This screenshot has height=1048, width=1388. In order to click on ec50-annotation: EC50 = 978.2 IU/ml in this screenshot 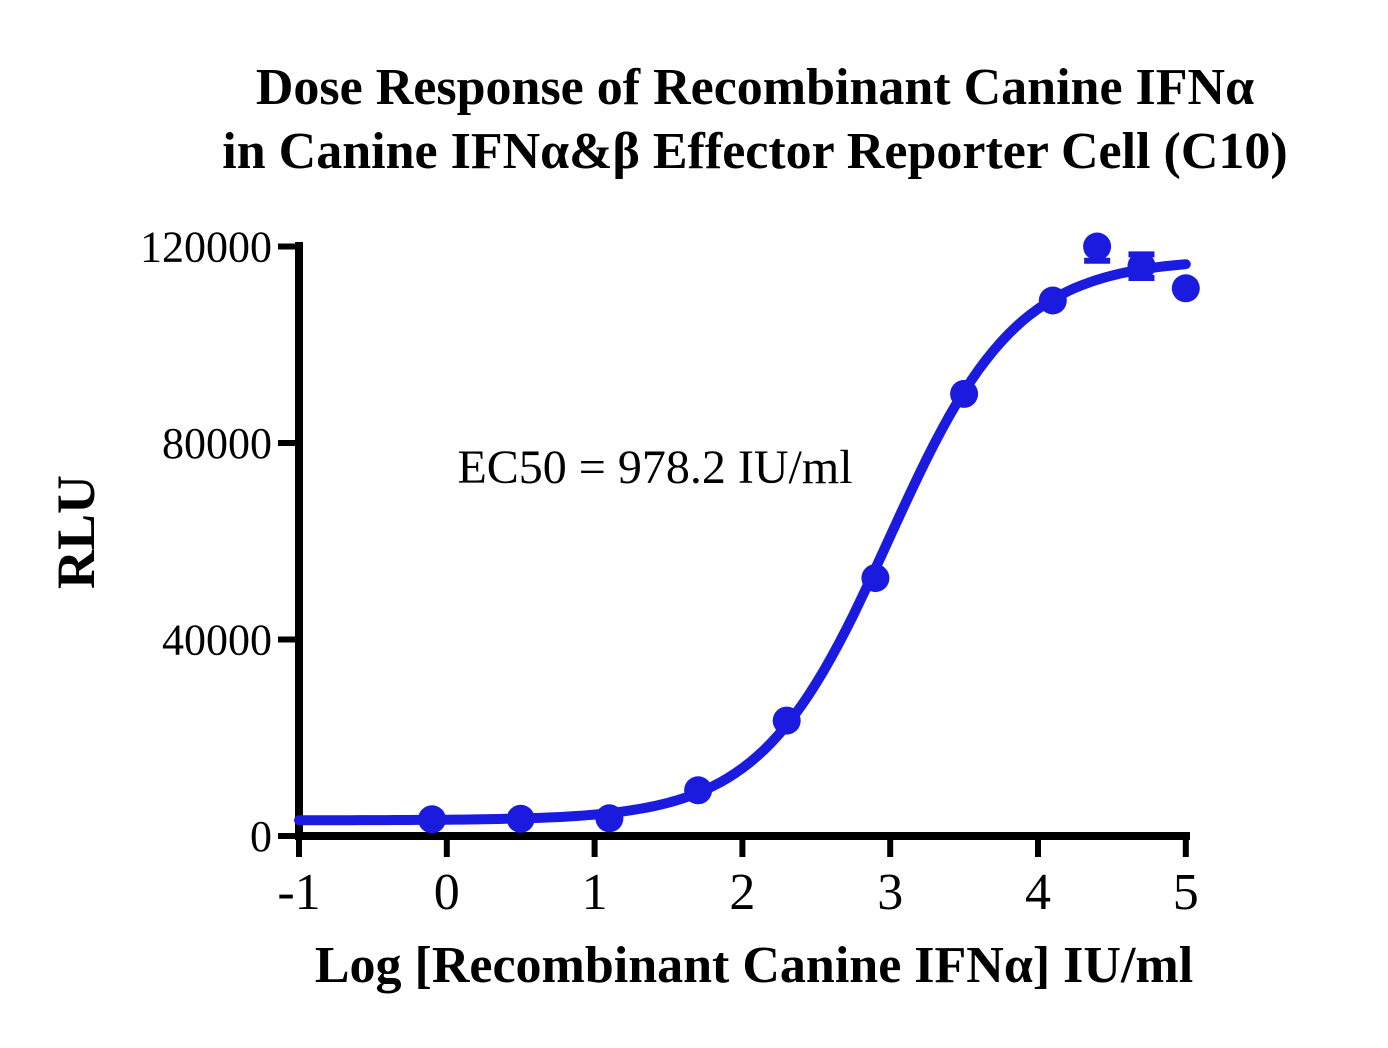, I will do `click(655, 467)`.